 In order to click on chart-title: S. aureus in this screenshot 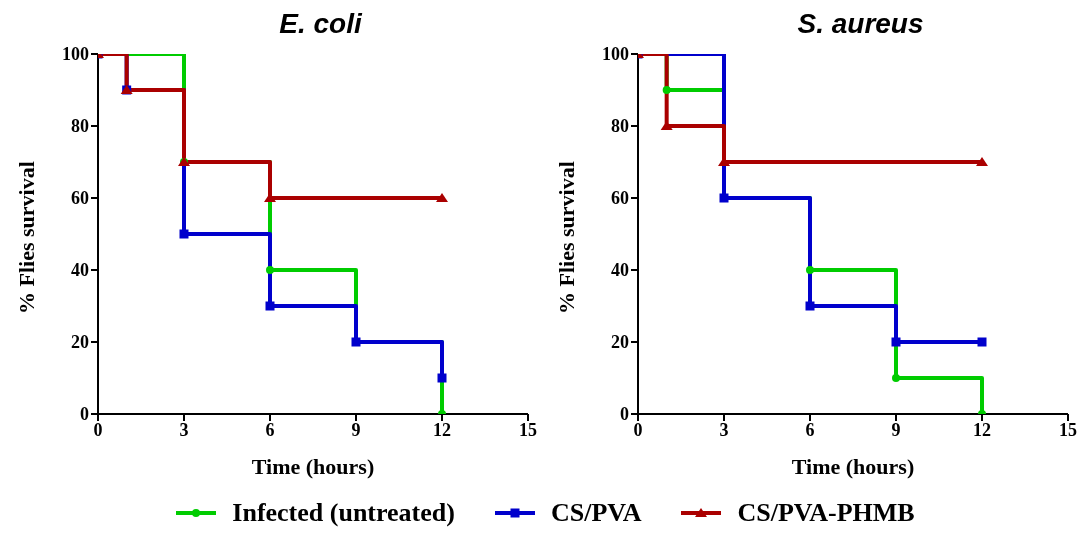, I will do `click(860, 24)`.